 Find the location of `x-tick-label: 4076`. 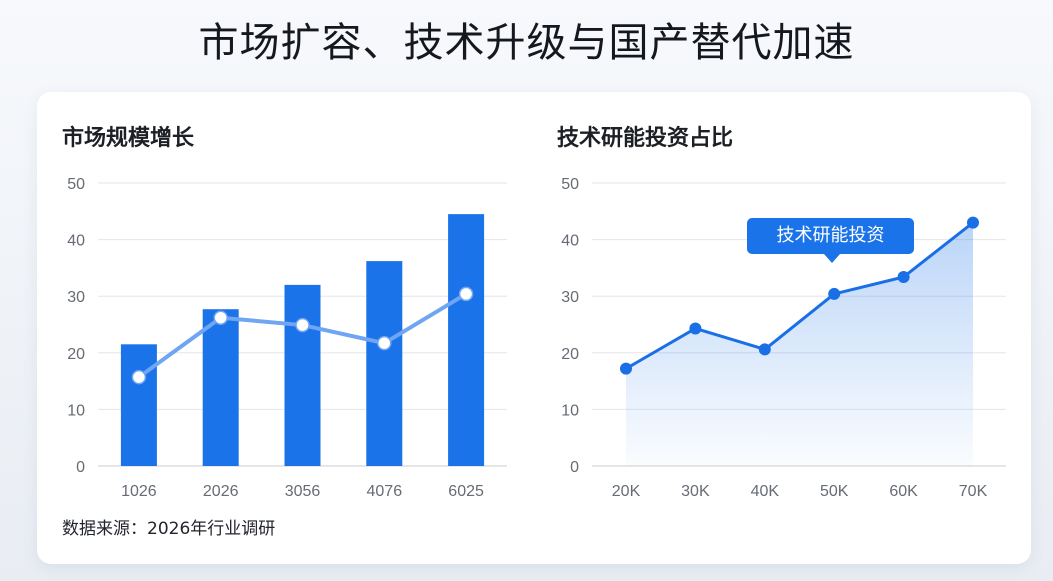

x-tick-label: 4076 is located at coordinates (385, 491).